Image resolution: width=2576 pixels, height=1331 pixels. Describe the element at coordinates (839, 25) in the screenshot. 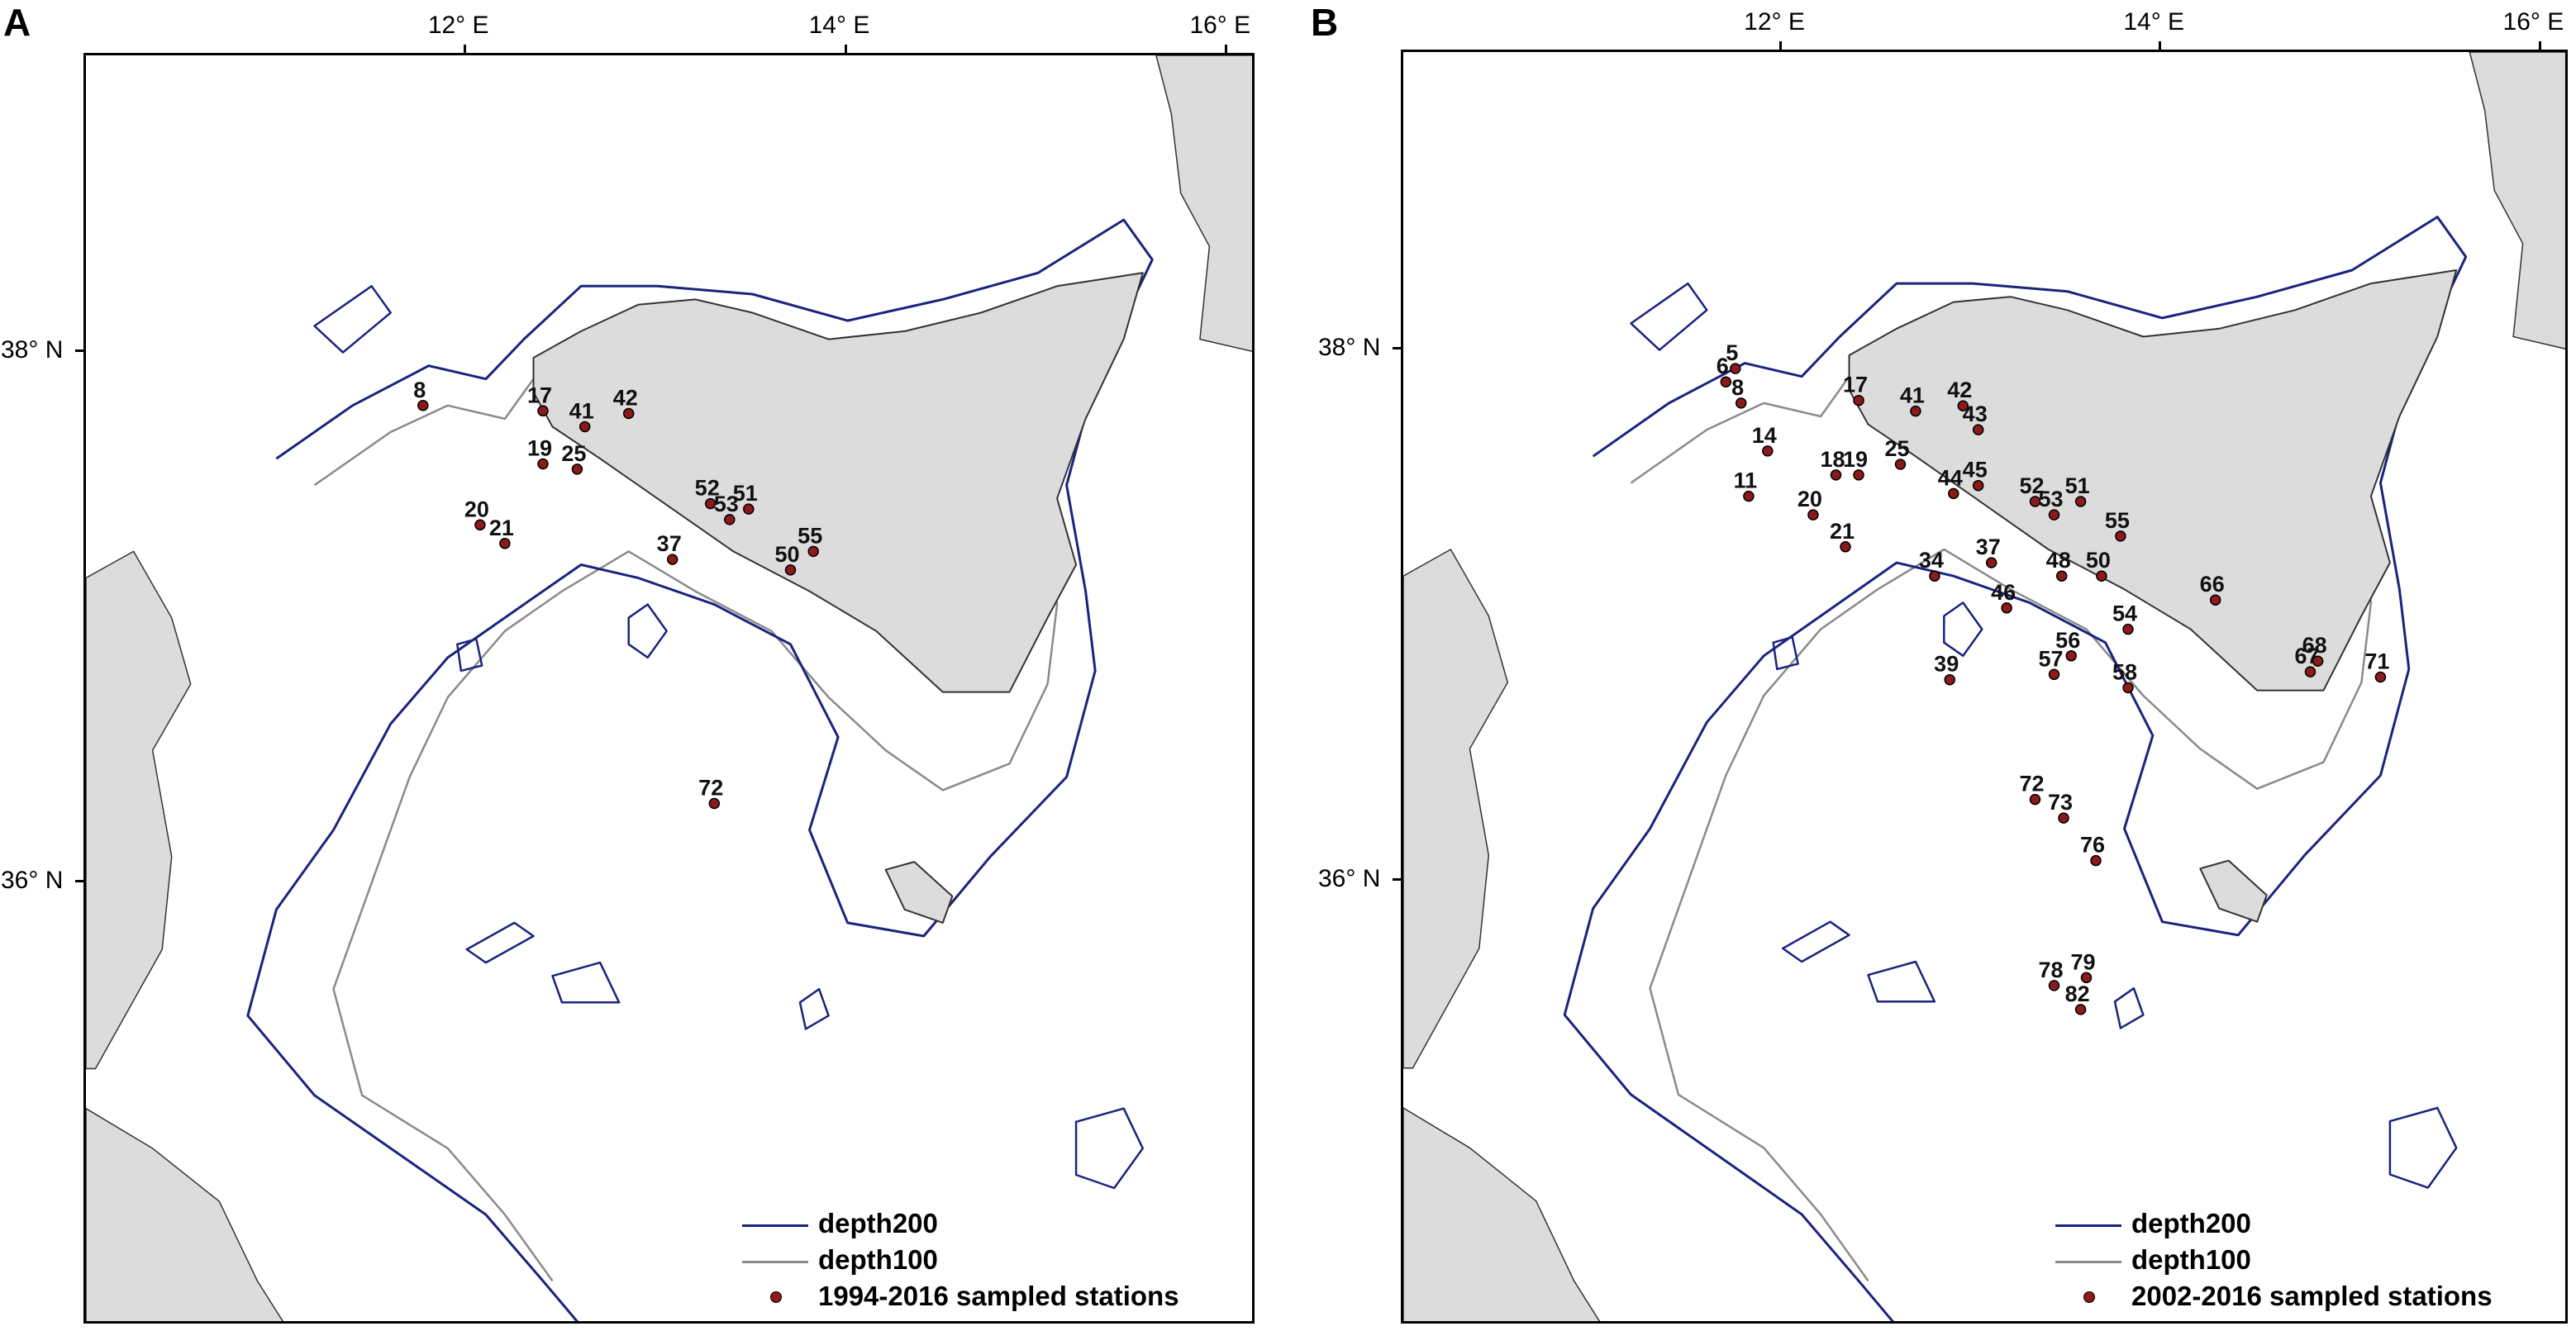

I see `longitude-tick-label: 14° E` at that location.